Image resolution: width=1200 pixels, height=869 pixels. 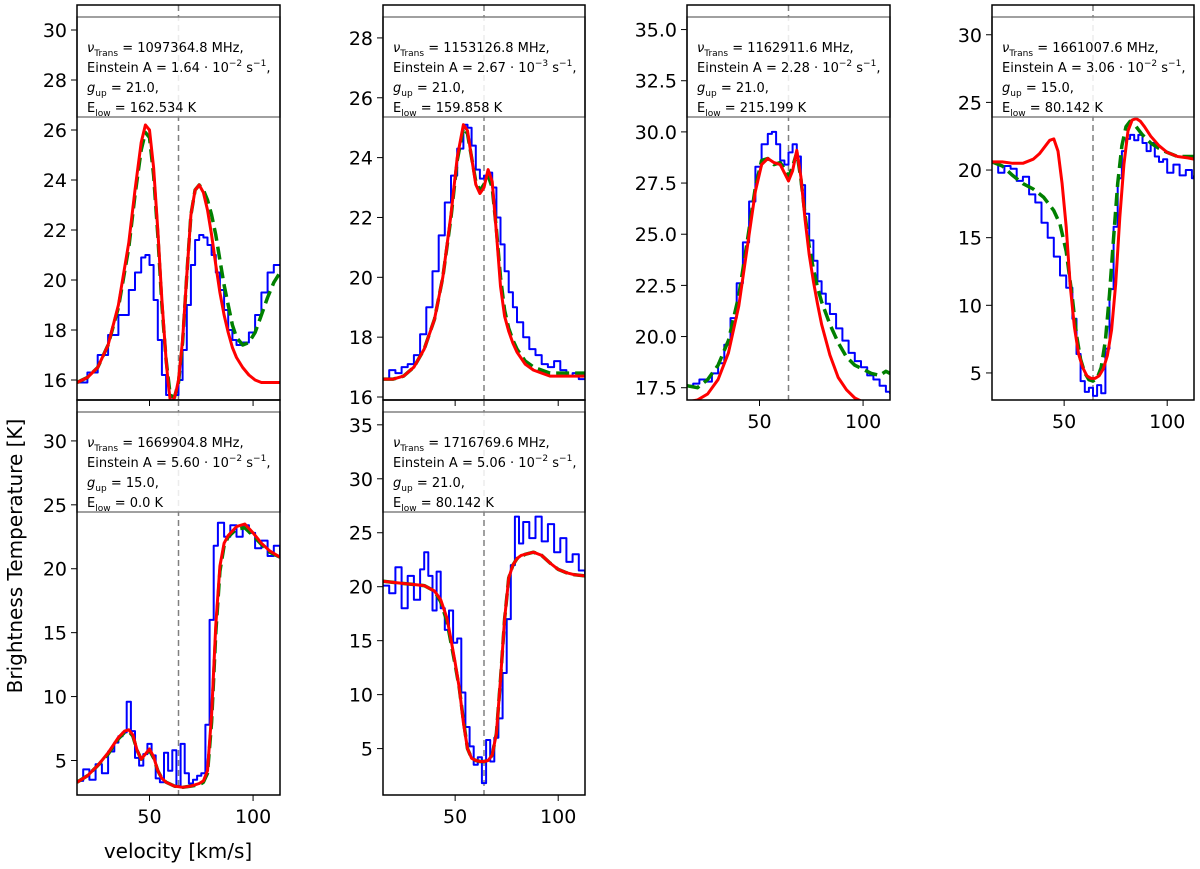 What do you see at coordinates (15, 556) in the screenshot?
I see `y-axis-label: Brightness Temperature [K]` at bounding box center [15, 556].